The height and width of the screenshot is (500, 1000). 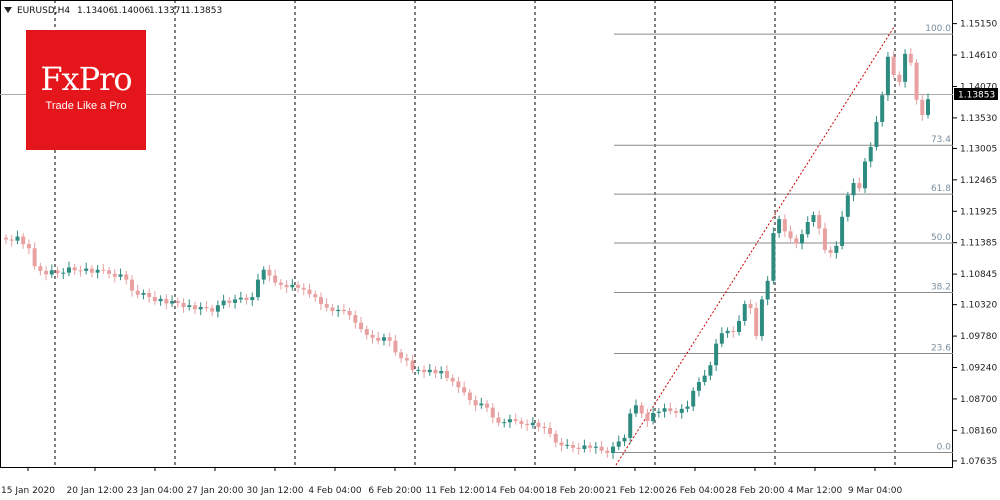 I want to click on x-tick-label: 28 Feb 20:00, so click(x=754, y=491).